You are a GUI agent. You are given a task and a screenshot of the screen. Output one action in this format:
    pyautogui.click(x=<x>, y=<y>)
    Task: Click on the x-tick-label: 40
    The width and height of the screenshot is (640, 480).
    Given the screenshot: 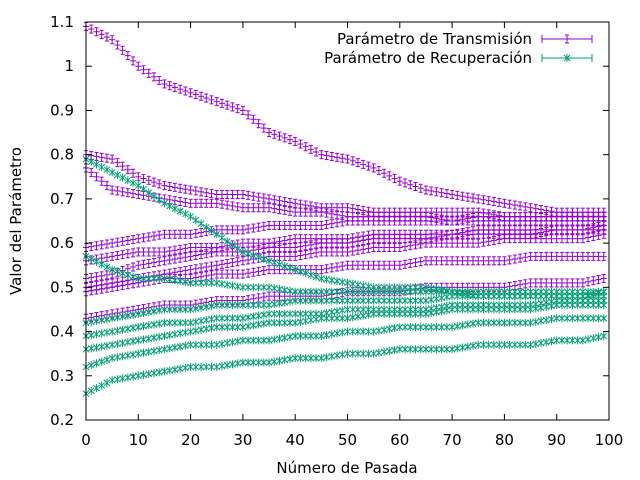 What is the action you would take?
    pyautogui.click(x=295, y=440)
    